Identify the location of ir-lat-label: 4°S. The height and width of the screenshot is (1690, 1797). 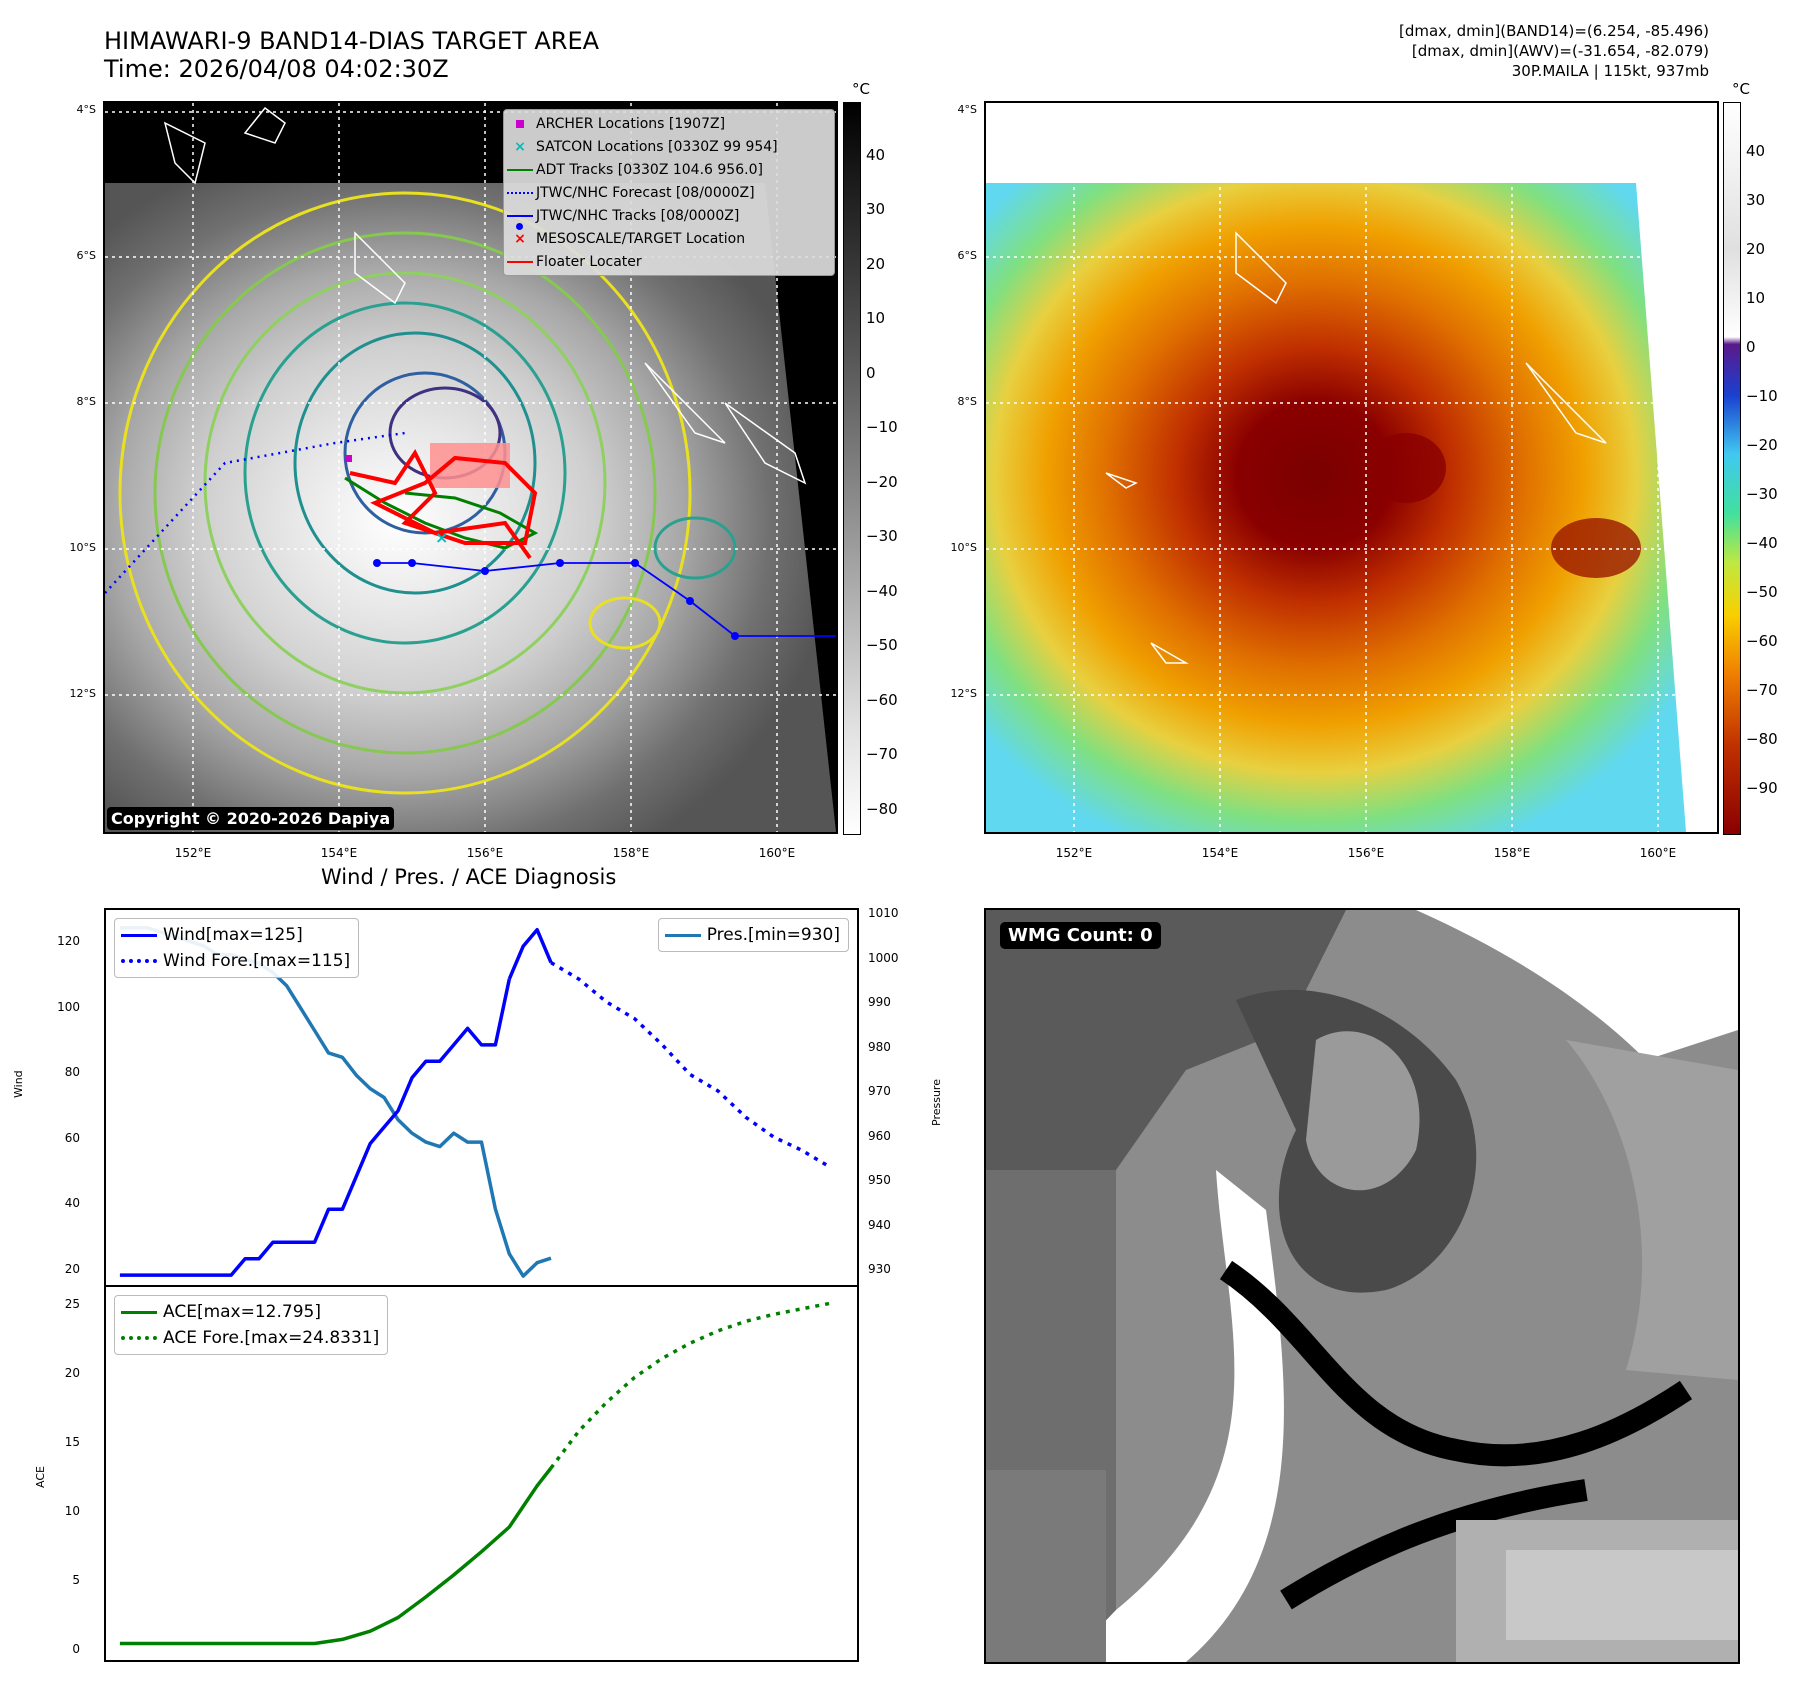
(86, 109).